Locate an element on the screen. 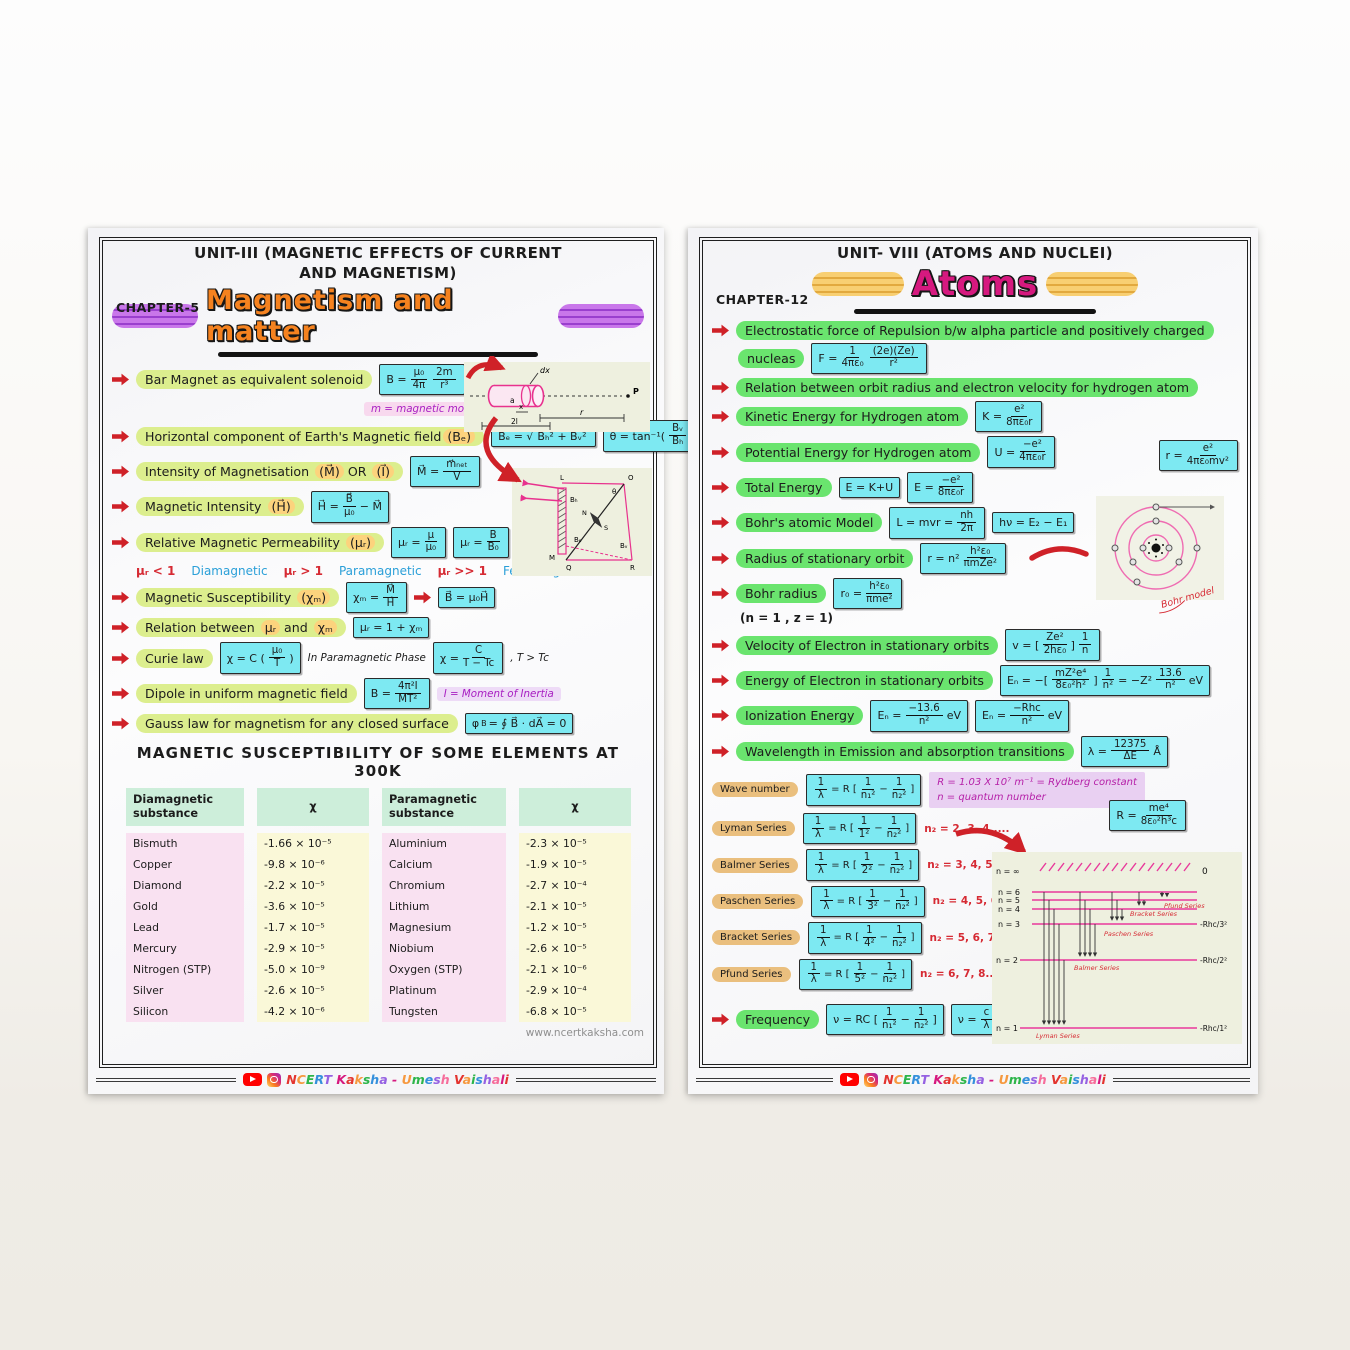 The image size is (1350, 1350). table-substance-cell: Silver is located at coordinates (185, 991).